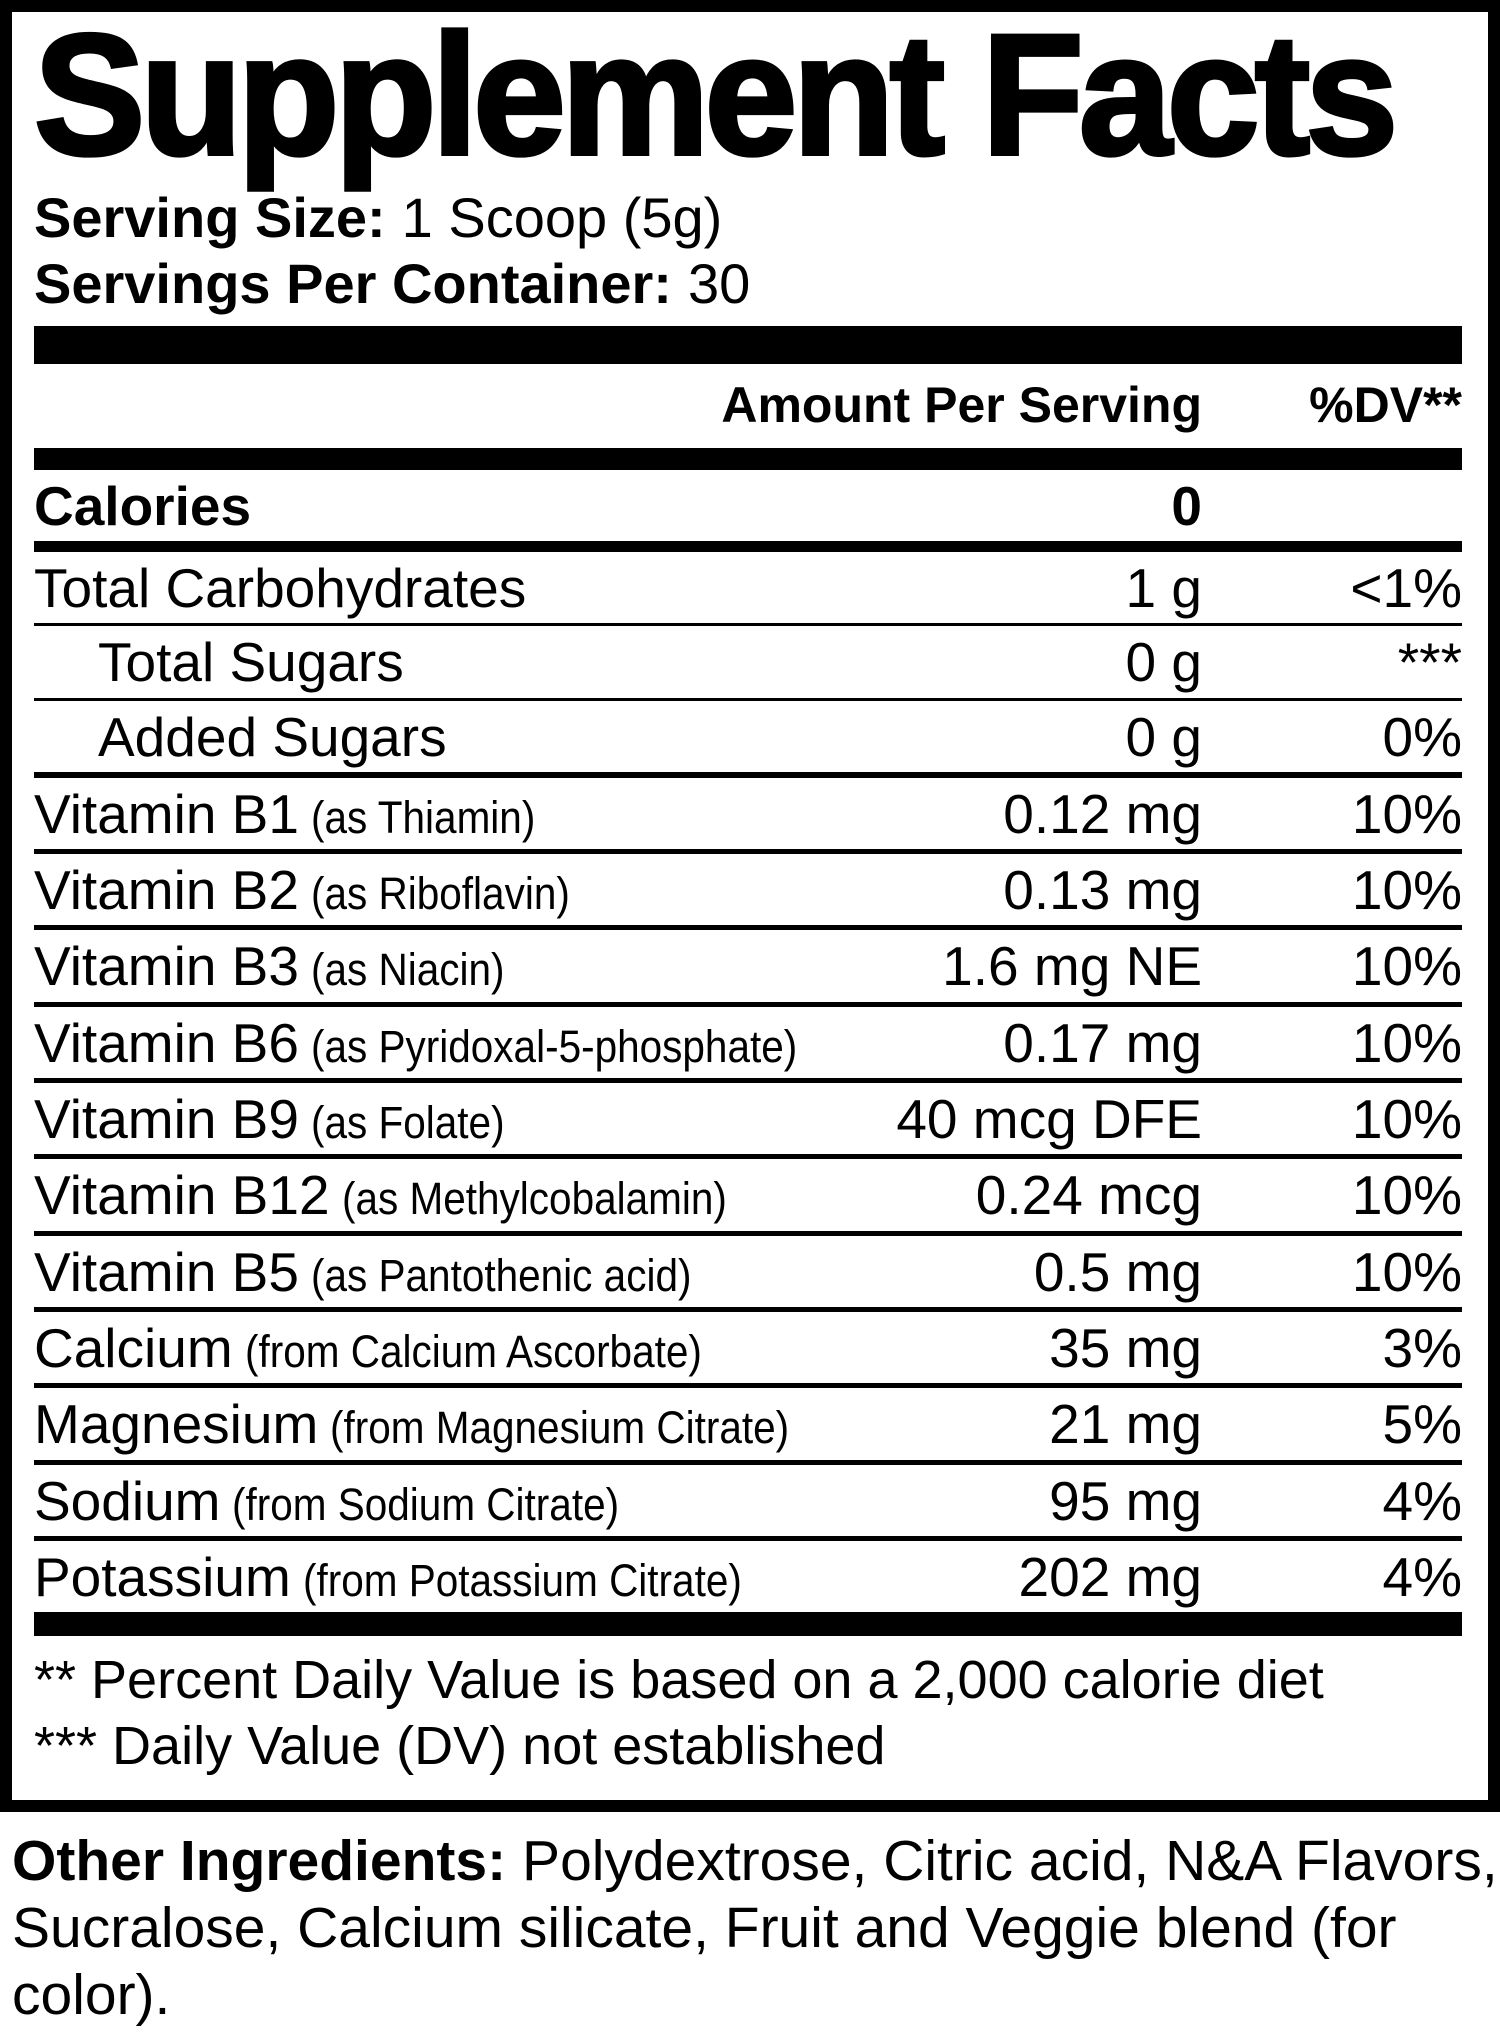 This screenshot has height=2036, width=1500. What do you see at coordinates (1117, 1271) in the screenshot?
I see `nutrient-amount: 0.5 mg` at bounding box center [1117, 1271].